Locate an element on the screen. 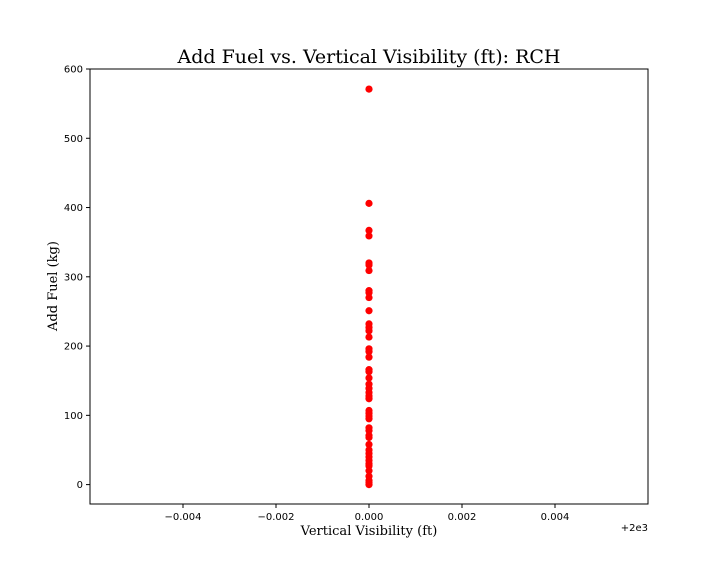  data-points is located at coordinates (369, 287).